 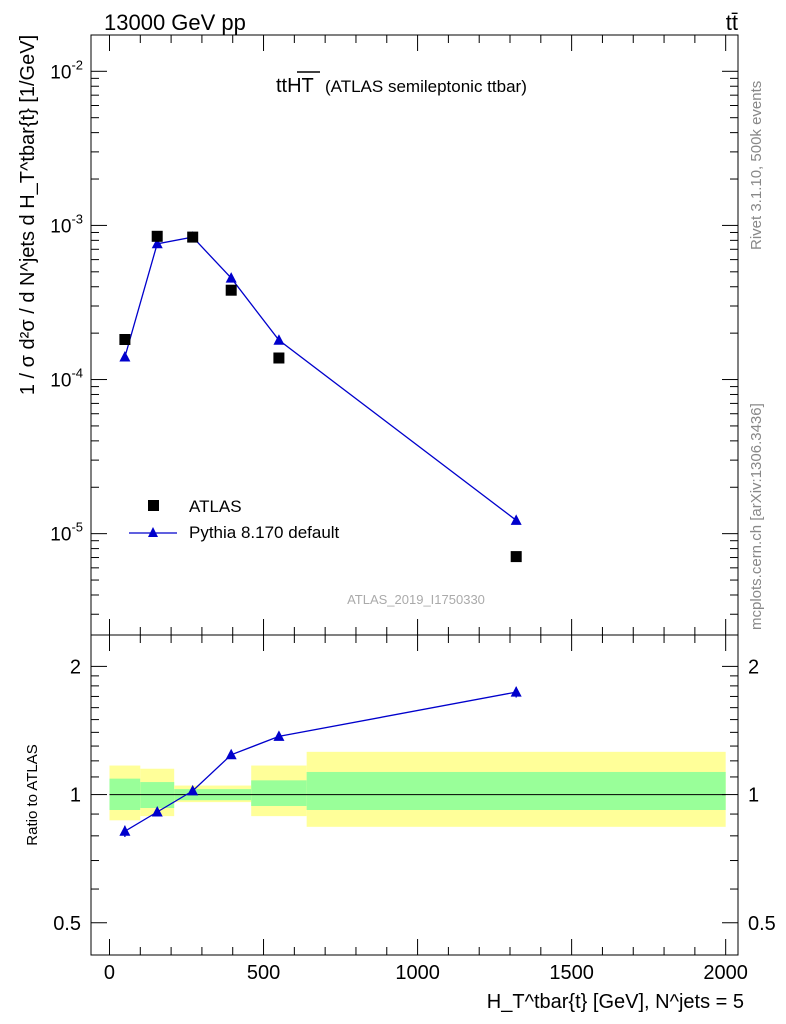 What do you see at coordinates (32, 794) in the screenshot?
I see `ratio-ylabel: Ratio to ATLAS` at bounding box center [32, 794].